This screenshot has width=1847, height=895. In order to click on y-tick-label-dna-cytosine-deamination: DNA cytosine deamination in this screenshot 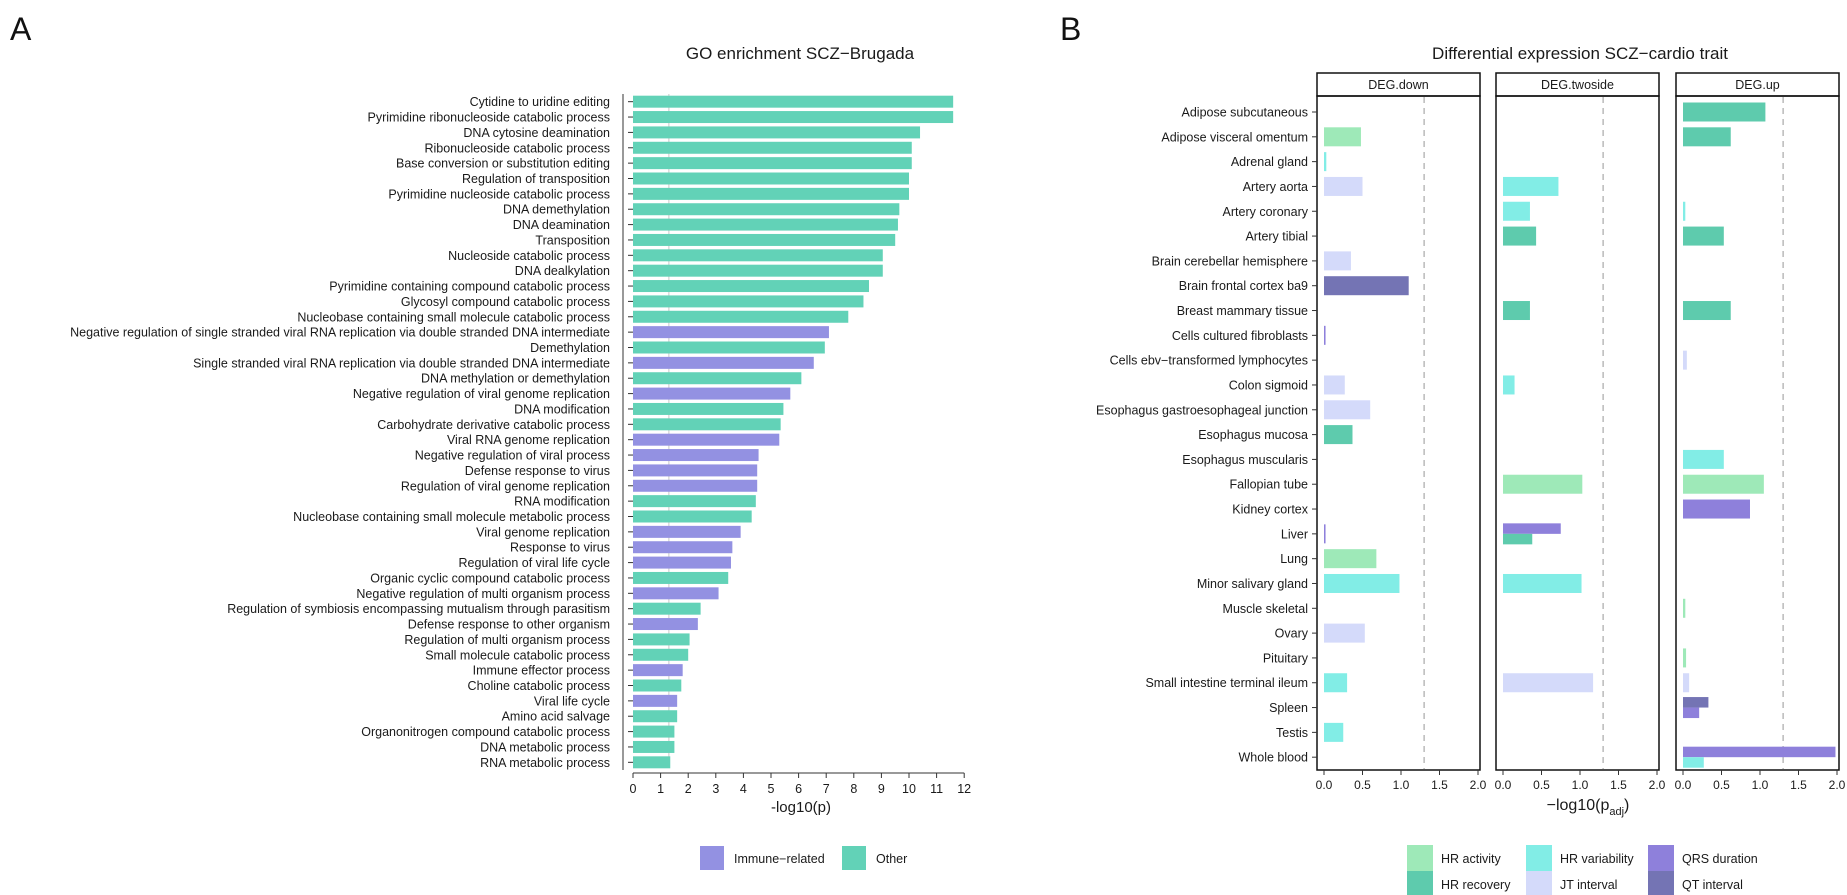, I will do `click(536, 133)`.